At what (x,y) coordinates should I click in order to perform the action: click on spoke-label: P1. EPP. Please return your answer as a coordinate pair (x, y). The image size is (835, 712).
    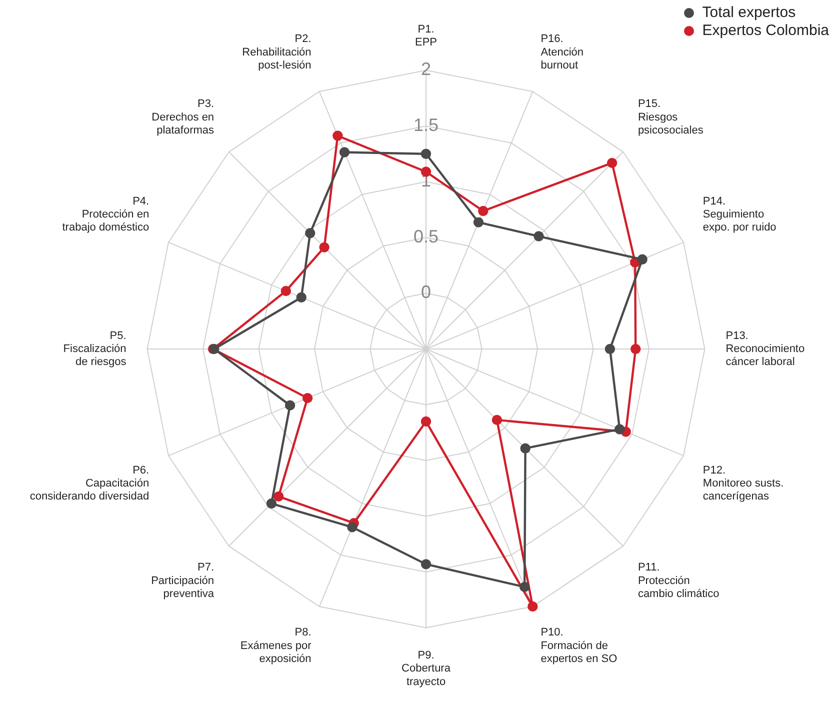
    Looking at the image, I should click on (426, 36).